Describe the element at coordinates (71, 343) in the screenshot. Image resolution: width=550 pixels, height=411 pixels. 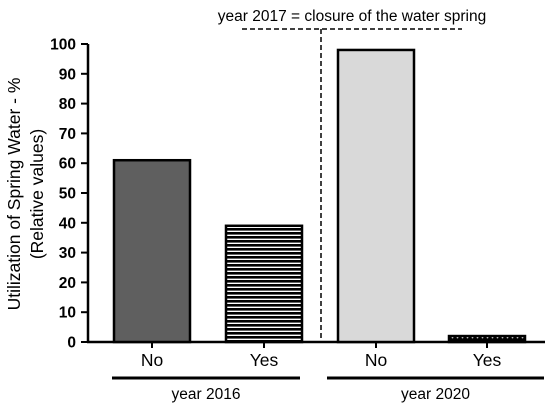
I see `y-tick-label: 0` at that location.